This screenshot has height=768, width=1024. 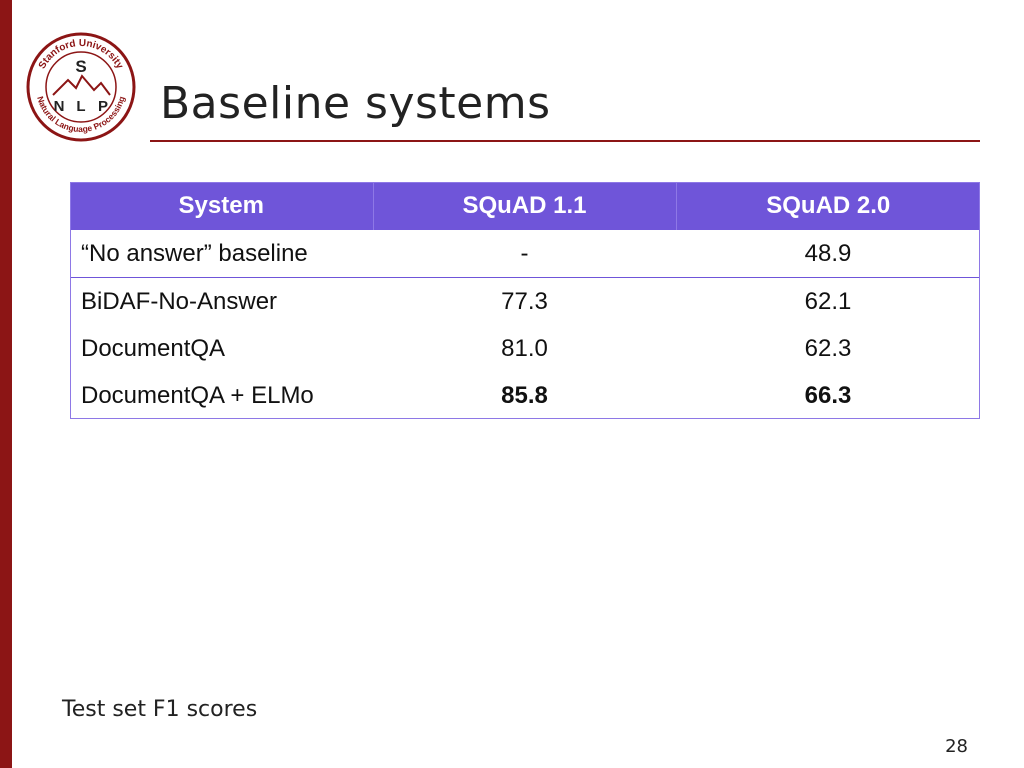 What do you see at coordinates (179, 301) in the screenshot?
I see `system-name-cell: BiDAF-No-Answer` at bounding box center [179, 301].